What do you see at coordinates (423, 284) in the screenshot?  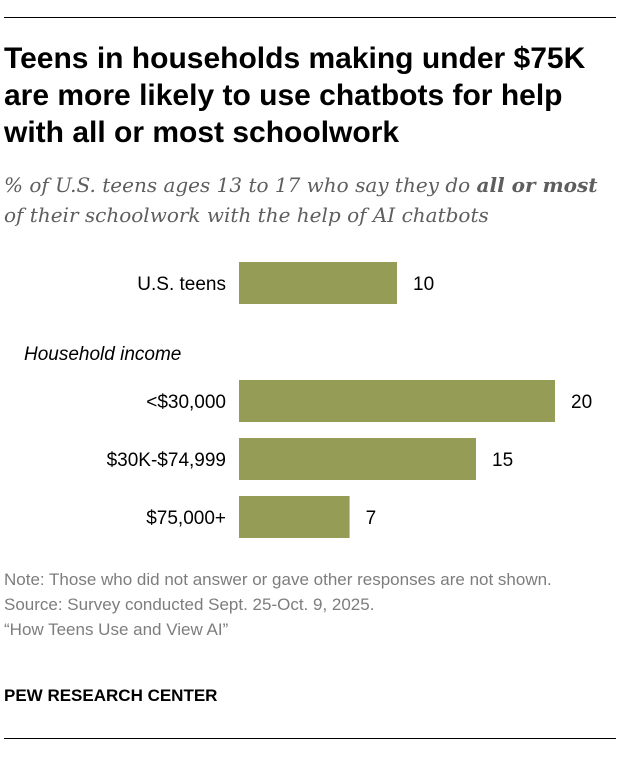 I see `bar-value-label: 10` at bounding box center [423, 284].